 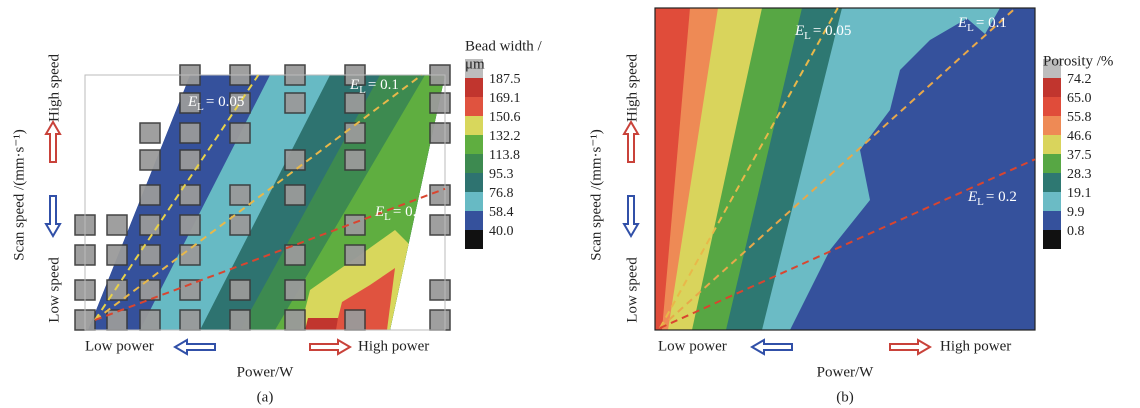 What do you see at coordinates (1079, 79) in the screenshot?
I see `colorbar-label: 74.2` at bounding box center [1079, 79].